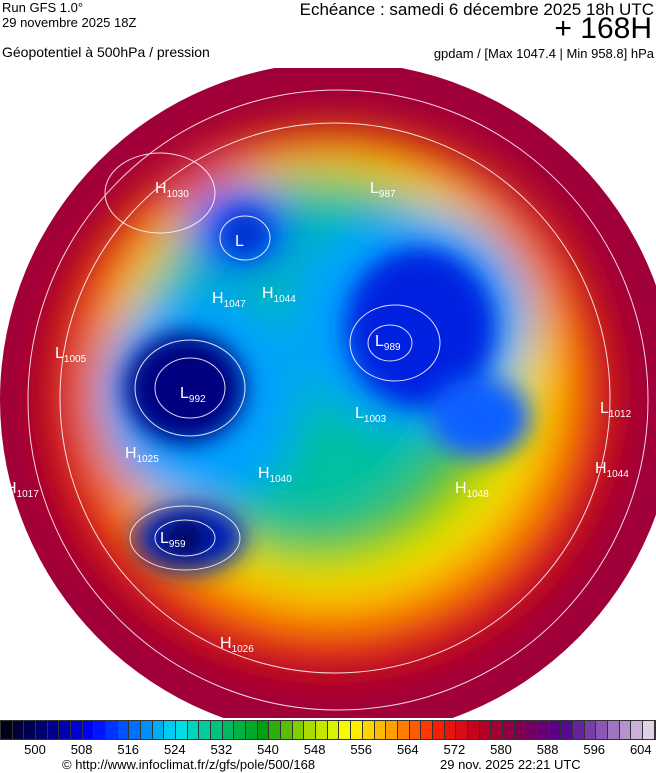  I want to click on units-range: gpdam / [Max 1047.4 | Min 958.8] hPa, so click(543, 53).